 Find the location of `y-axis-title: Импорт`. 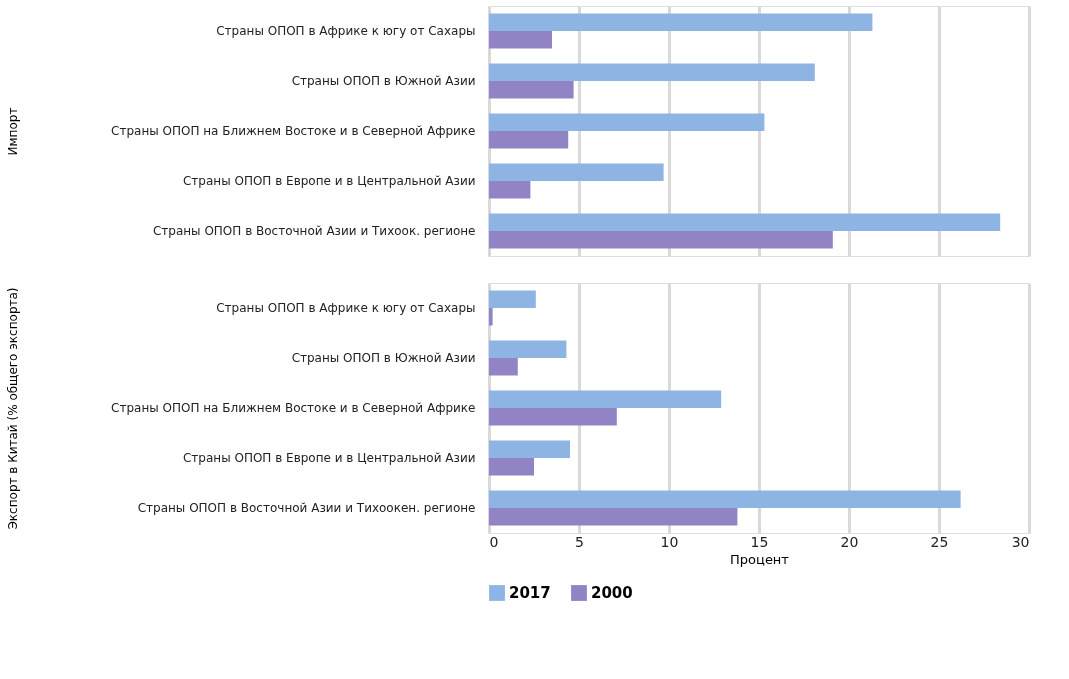

y-axis-title: Импорт is located at coordinates (12, 131).